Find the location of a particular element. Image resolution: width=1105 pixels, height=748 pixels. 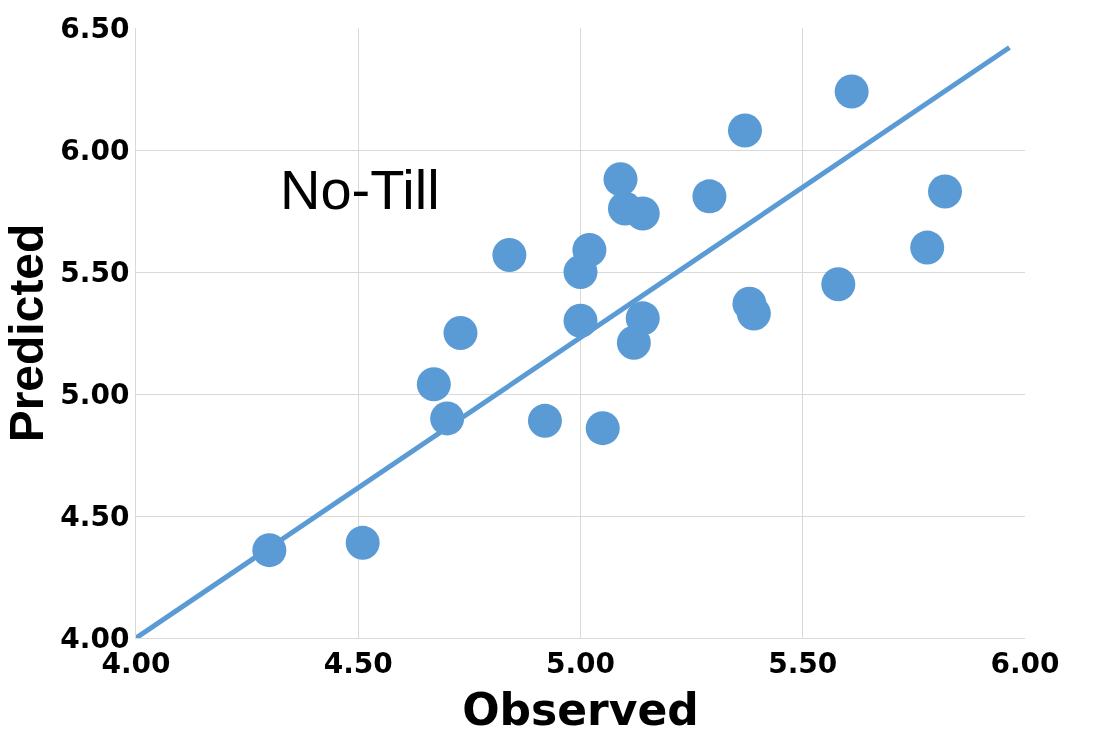

y-tick-label: 6.50 is located at coordinates (95, 28).